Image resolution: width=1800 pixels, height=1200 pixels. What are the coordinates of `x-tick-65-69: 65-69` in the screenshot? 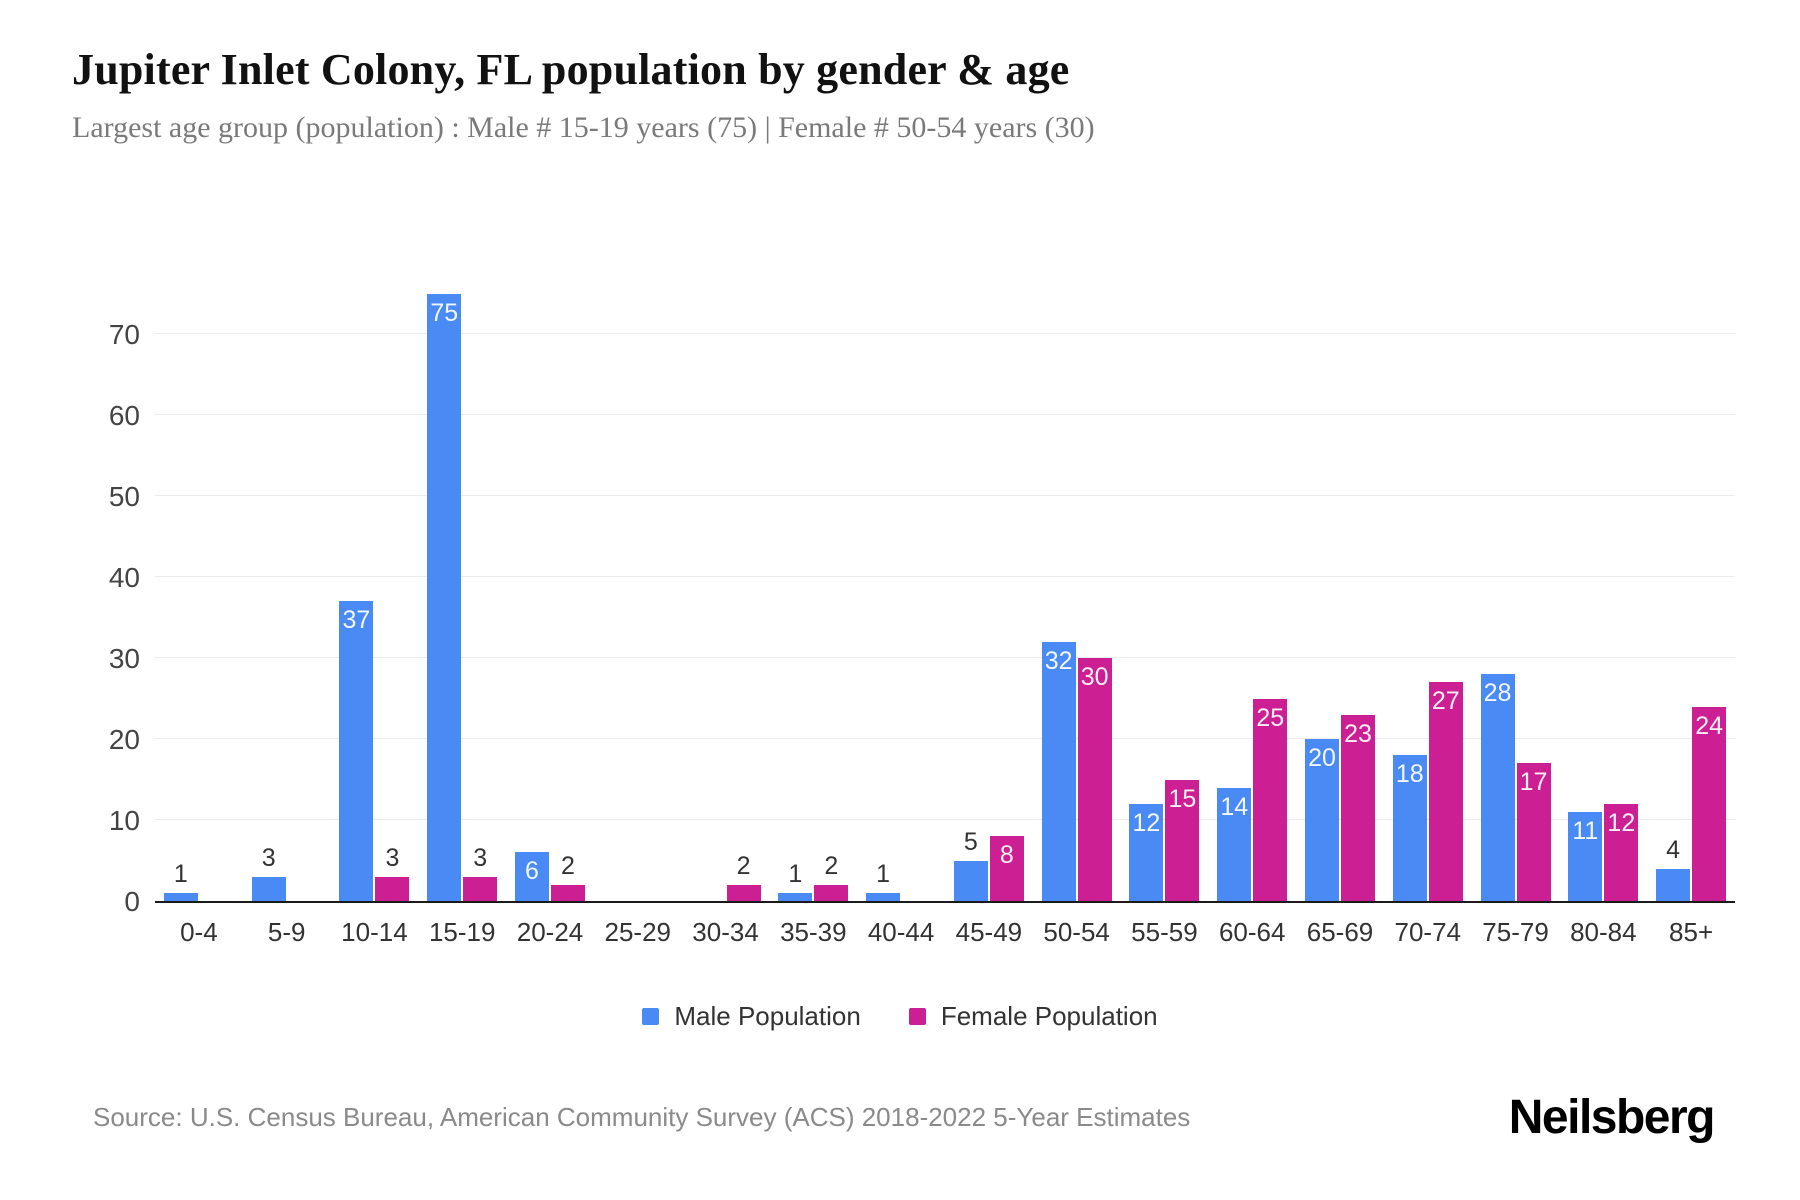 It's located at (1340, 932).